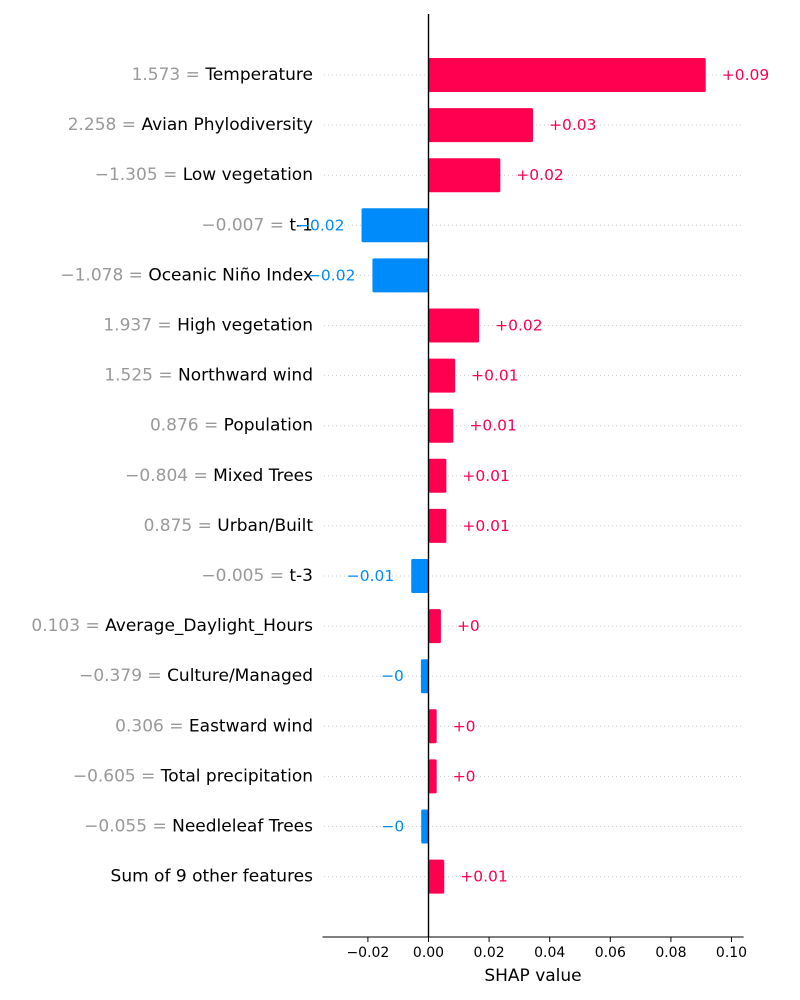 The height and width of the screenshot is (1000, 800). I want to click on feature-value: −1.305 =, so click(139, 175).